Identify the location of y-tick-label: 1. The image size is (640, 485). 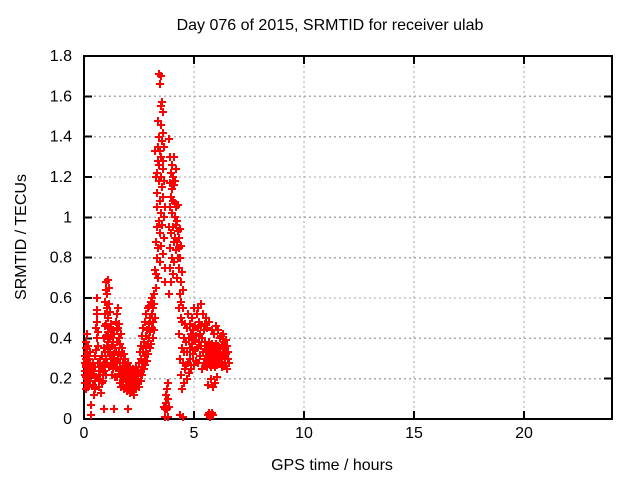
(67, 217).